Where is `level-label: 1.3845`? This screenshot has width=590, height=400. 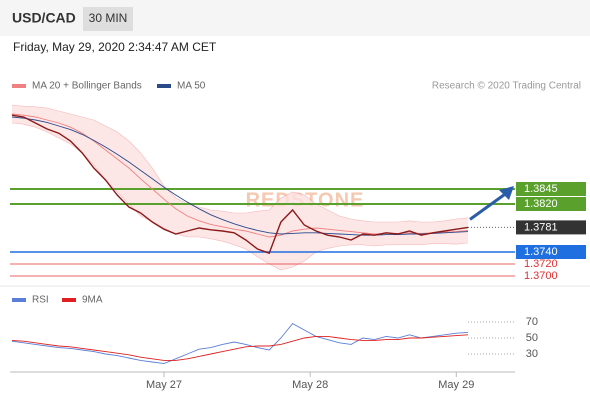 level-label: 1.3845 is located at coordinates (541, 189).